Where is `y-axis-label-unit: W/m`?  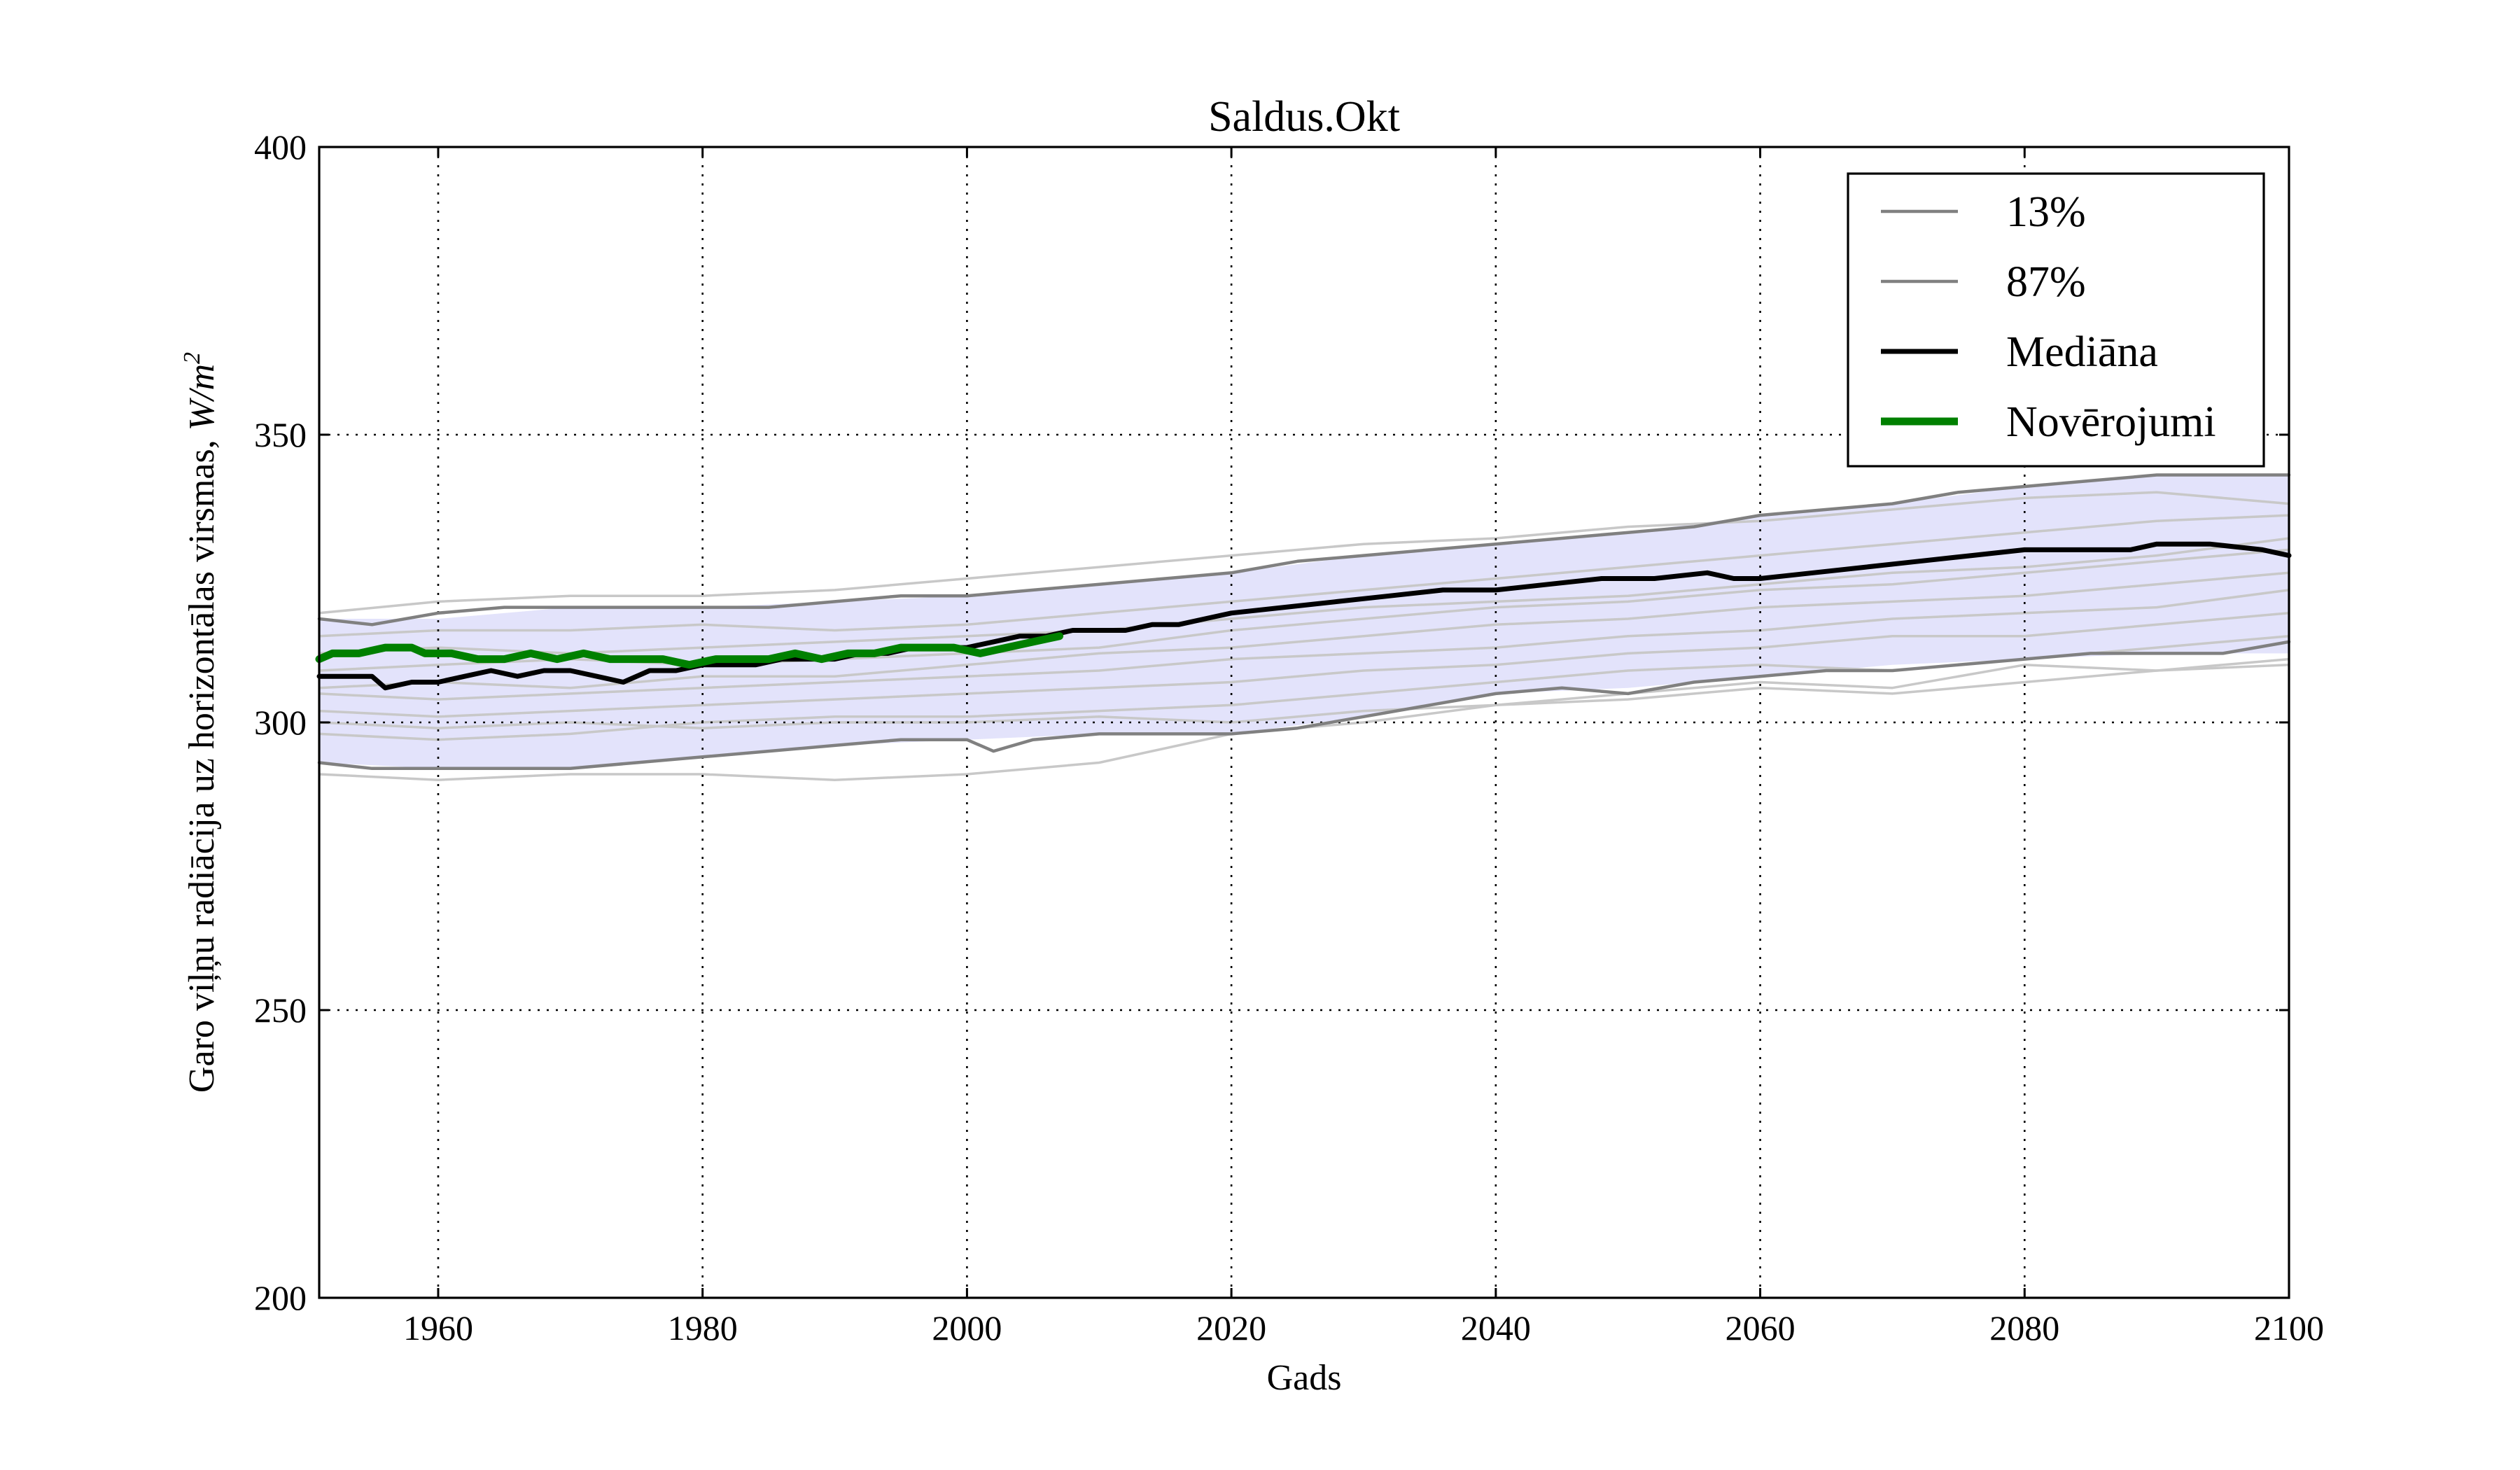
y-axis-label-unit: W/m is located at coordinates (202, 397).